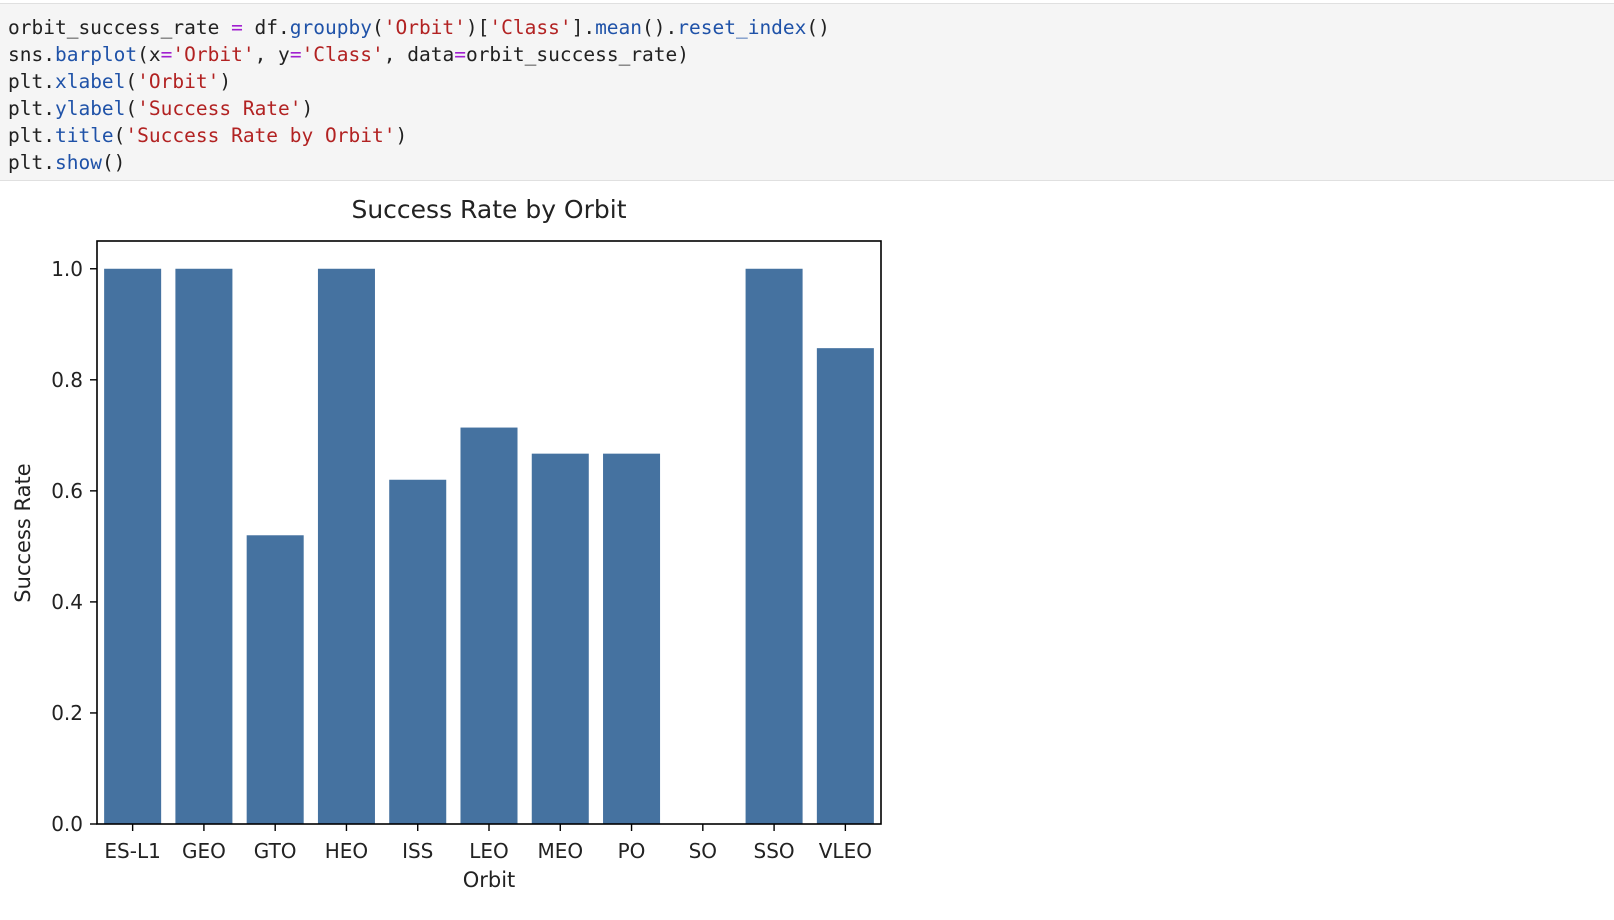 This screenshot has width=1614, height=920. Describe the element at coordinates (275, 679) in the screenshot. I see `bar-gto` at that location.